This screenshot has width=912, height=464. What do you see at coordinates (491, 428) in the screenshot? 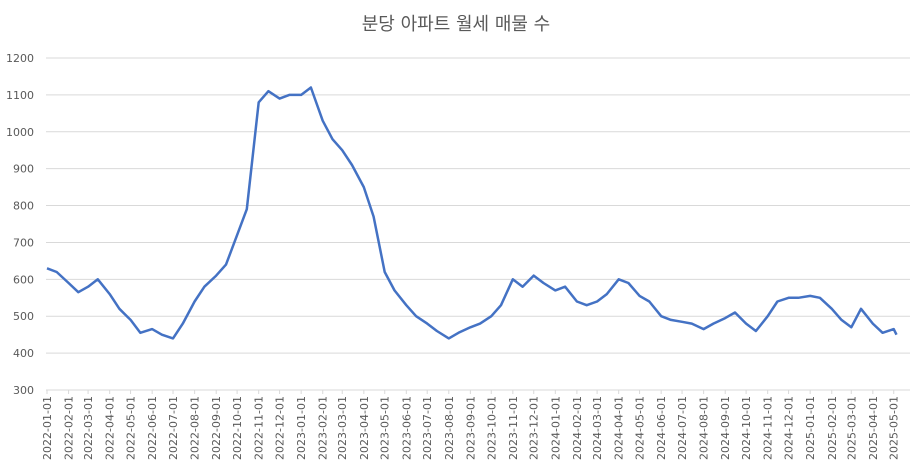
I see `x-tick-label: 2023-10-01` at bounding box center [491, 428].